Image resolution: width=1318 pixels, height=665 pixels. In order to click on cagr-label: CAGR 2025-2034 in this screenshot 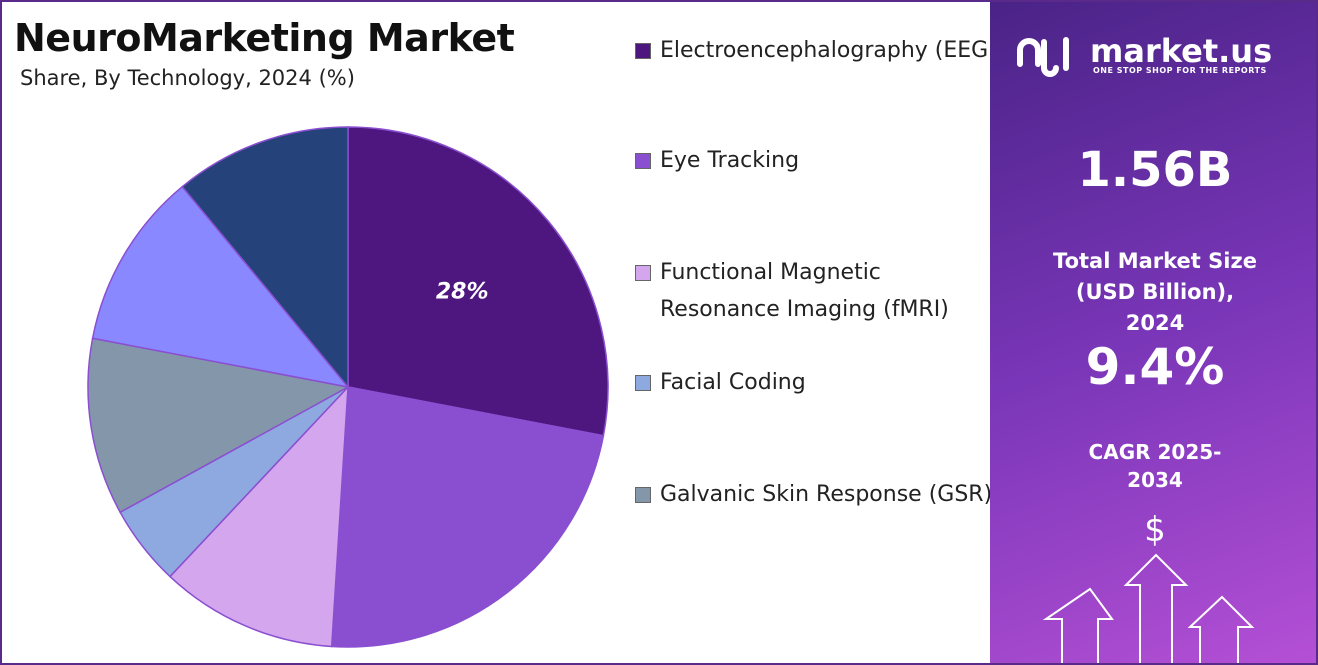, I will do `click(1155, 466)`.